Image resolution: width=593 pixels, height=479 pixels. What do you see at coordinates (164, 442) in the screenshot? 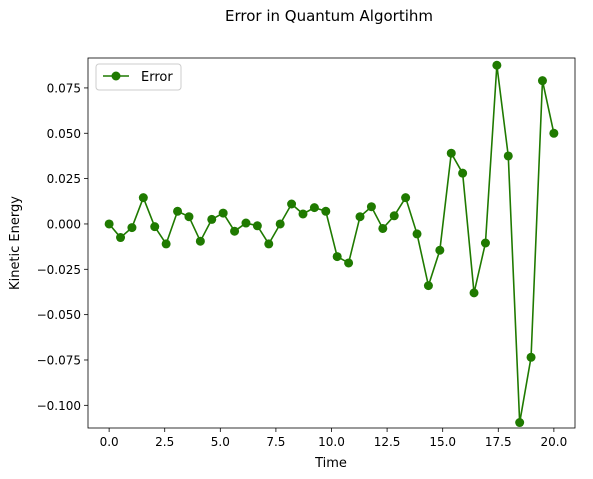
I see `x-tick-label: 2.5` at bounding box center [164, 442].